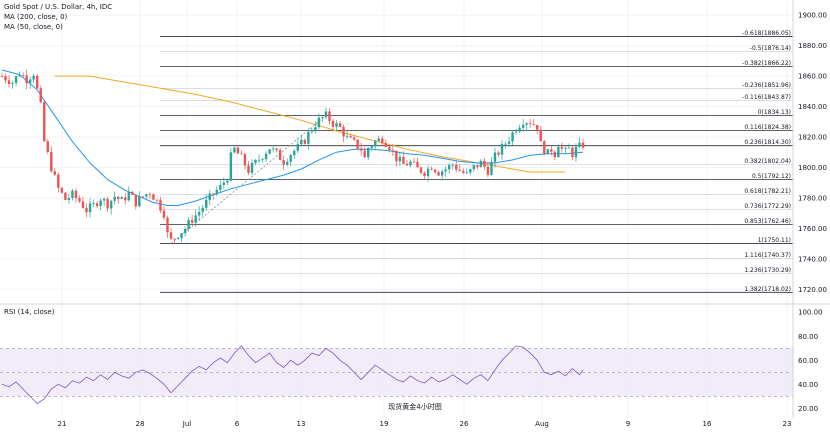 The image size is (830, 434). Describe the element at coordinates (771, 176) in the screenshot. I see `fib-level-label: 0.5(1792.12)` at that location.